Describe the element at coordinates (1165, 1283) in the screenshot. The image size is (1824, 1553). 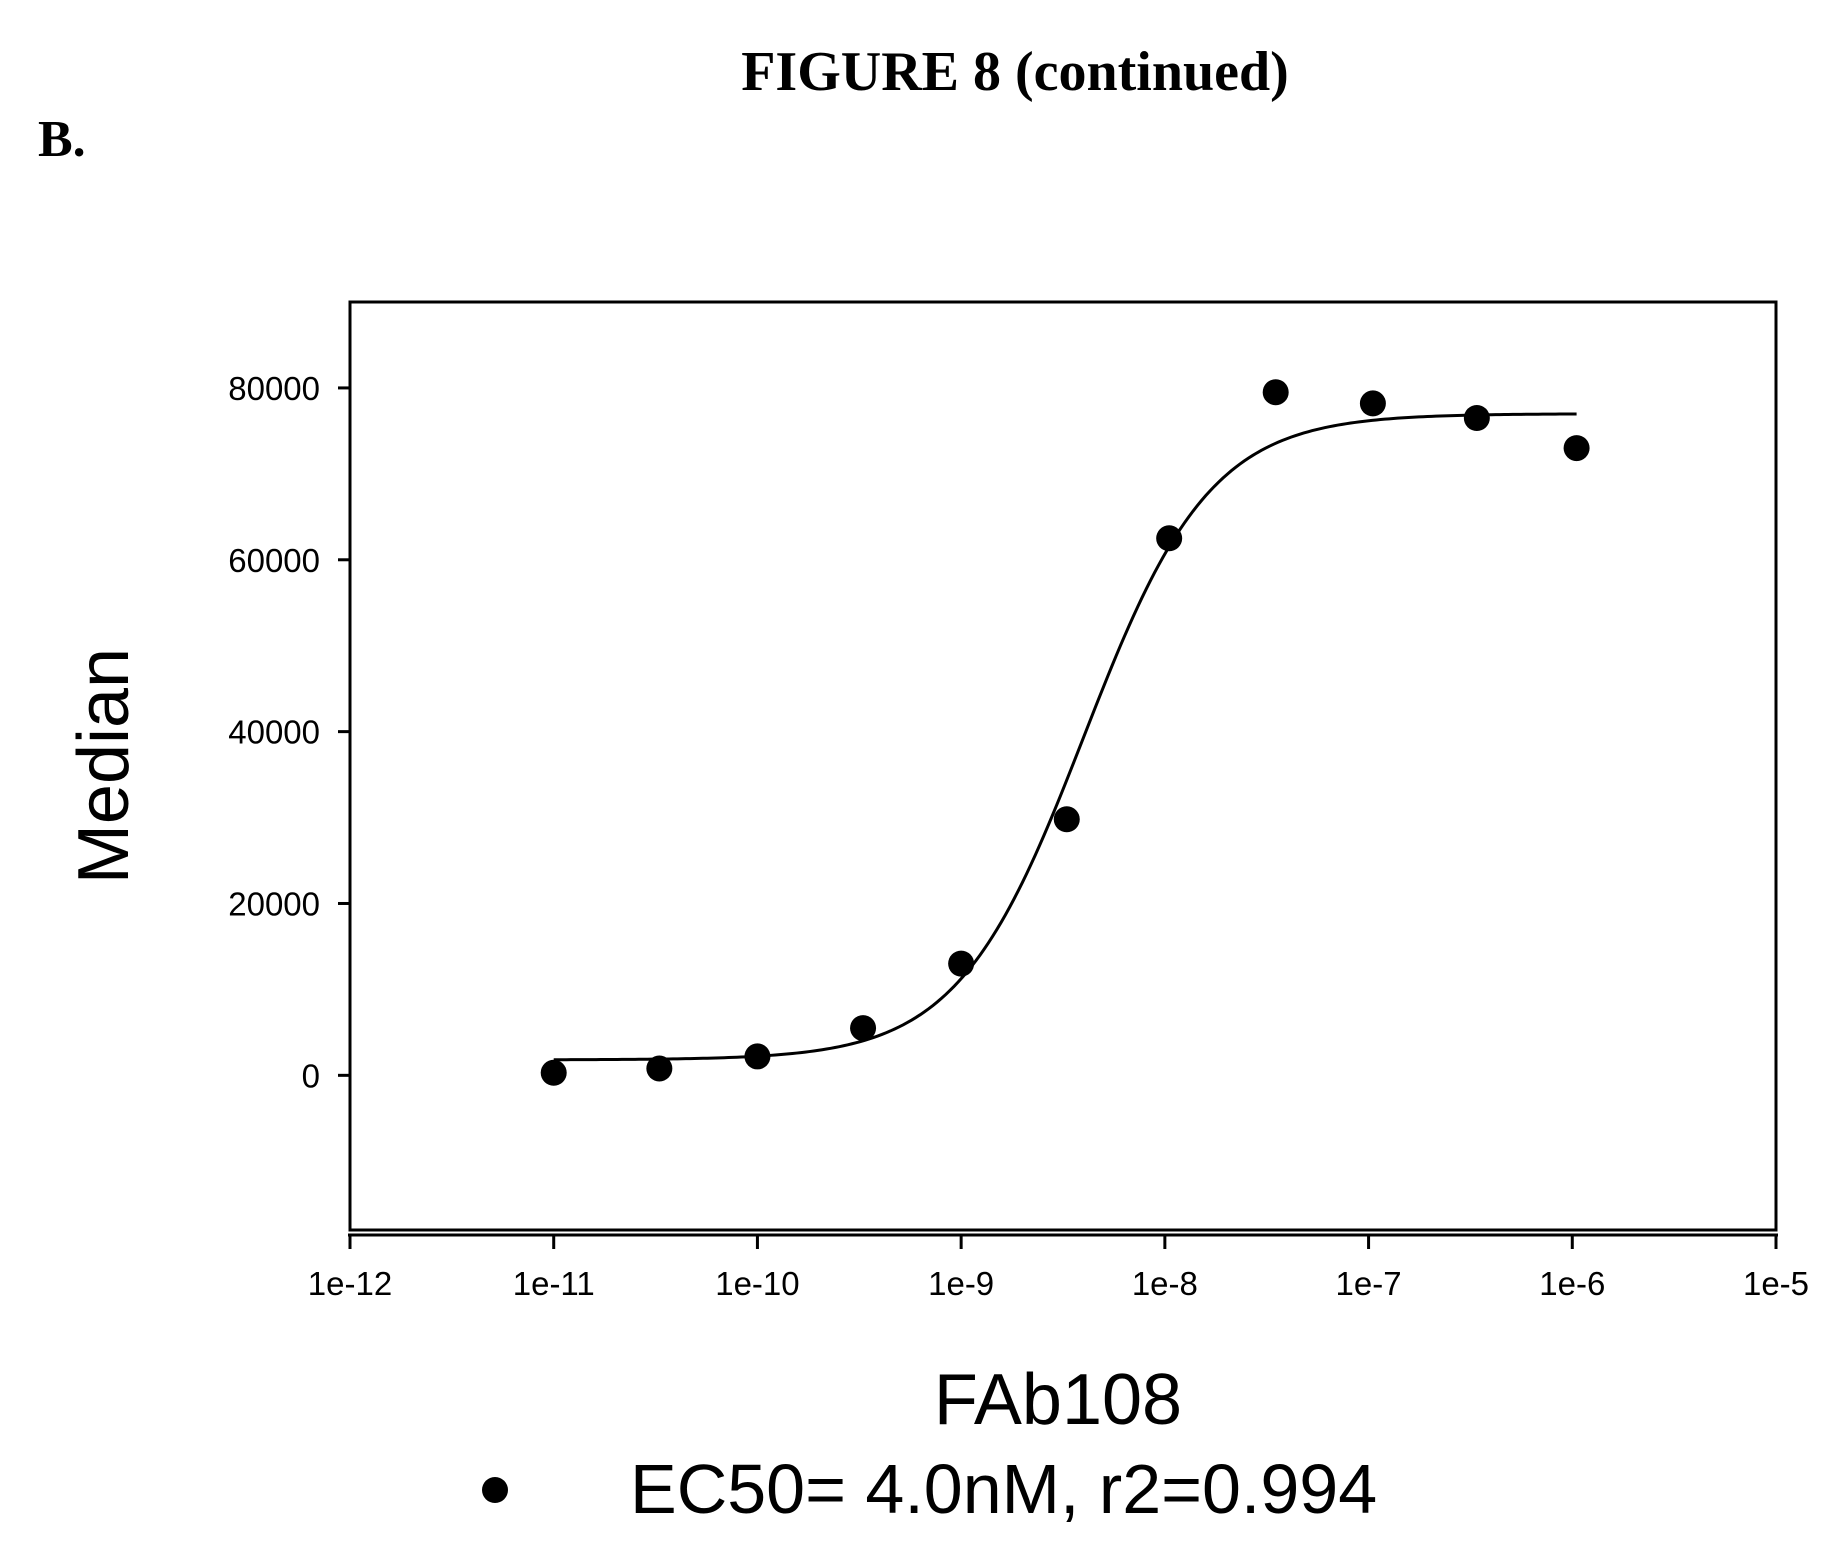
I see `x-tick-label: 1e-8` at that location.